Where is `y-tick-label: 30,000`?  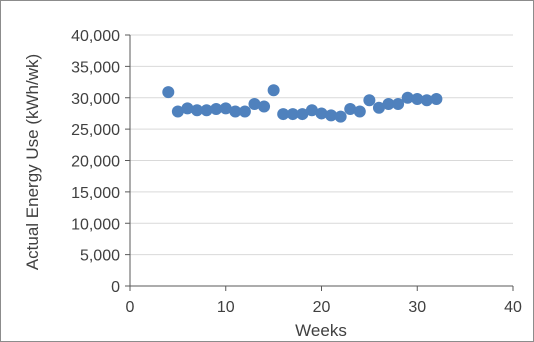
y-tick-label: 30,000 is located at coordinates (95, 99).